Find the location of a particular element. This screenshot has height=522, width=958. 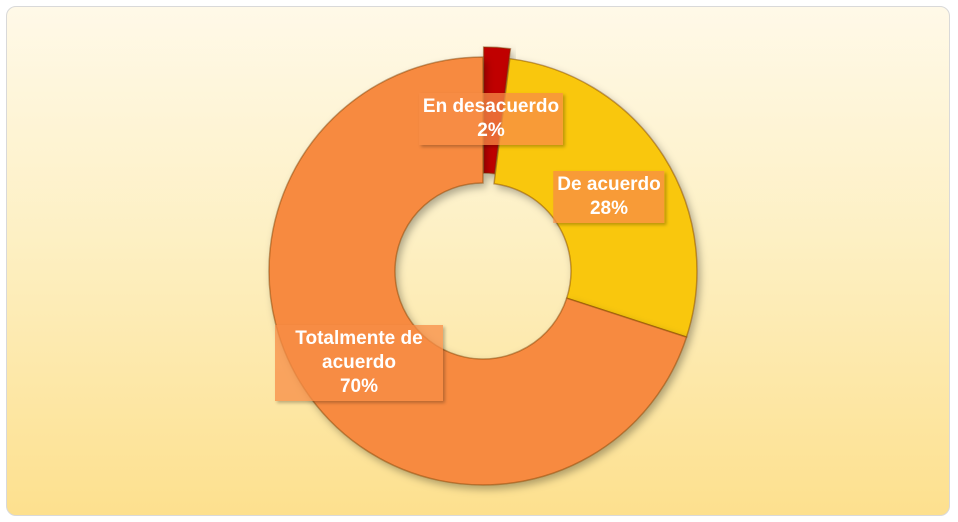

data-label: De acuerdo 28% is located at coordinates (609, 197).